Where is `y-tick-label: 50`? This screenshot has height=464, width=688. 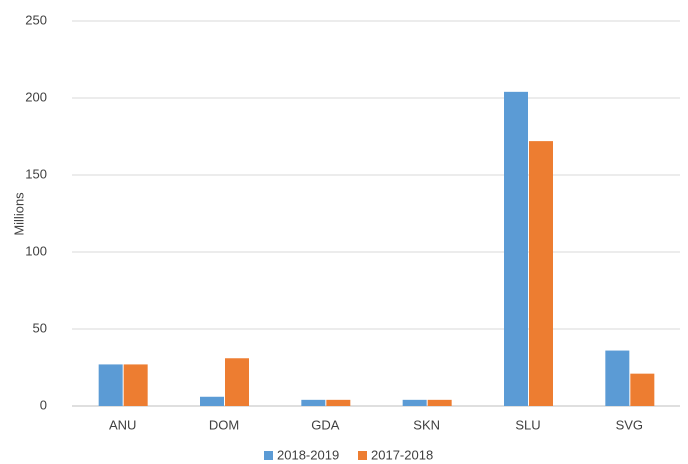 y-tick-label: 50 is located at coordinates (40, 327).